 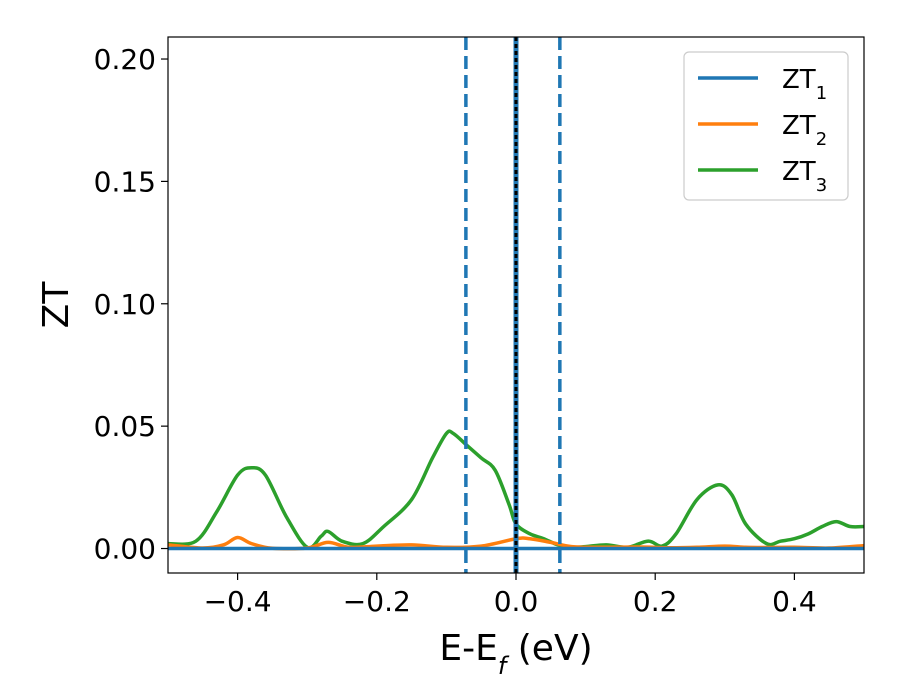 What do you see at coordinates (804, 176) in the screenshot?
I see `legend-label: ZT3` at bounding box center [804, 176].